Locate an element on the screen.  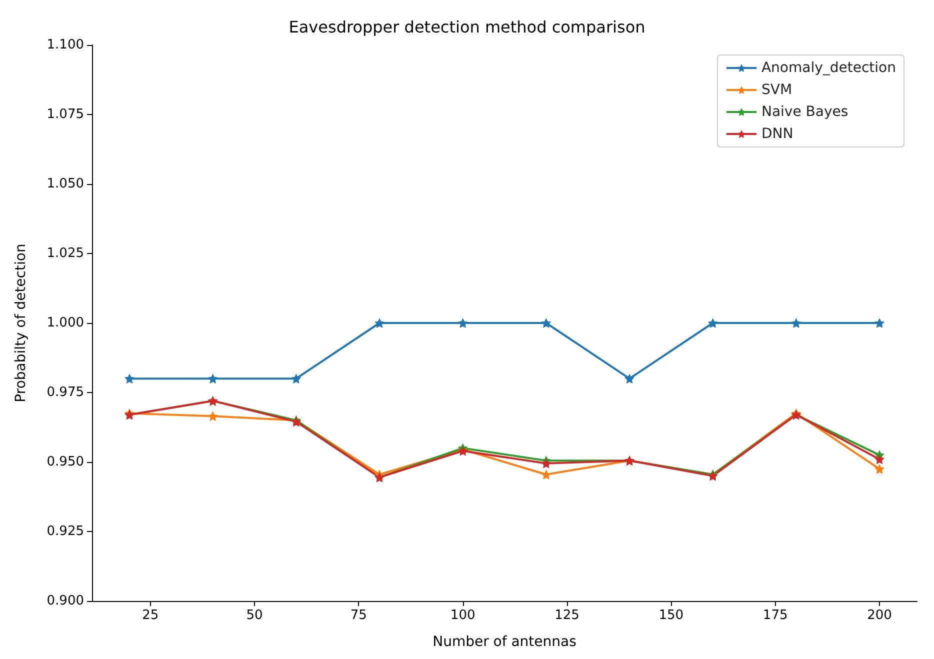
x-tick-label: 50 is located at coordinates (254, 615).